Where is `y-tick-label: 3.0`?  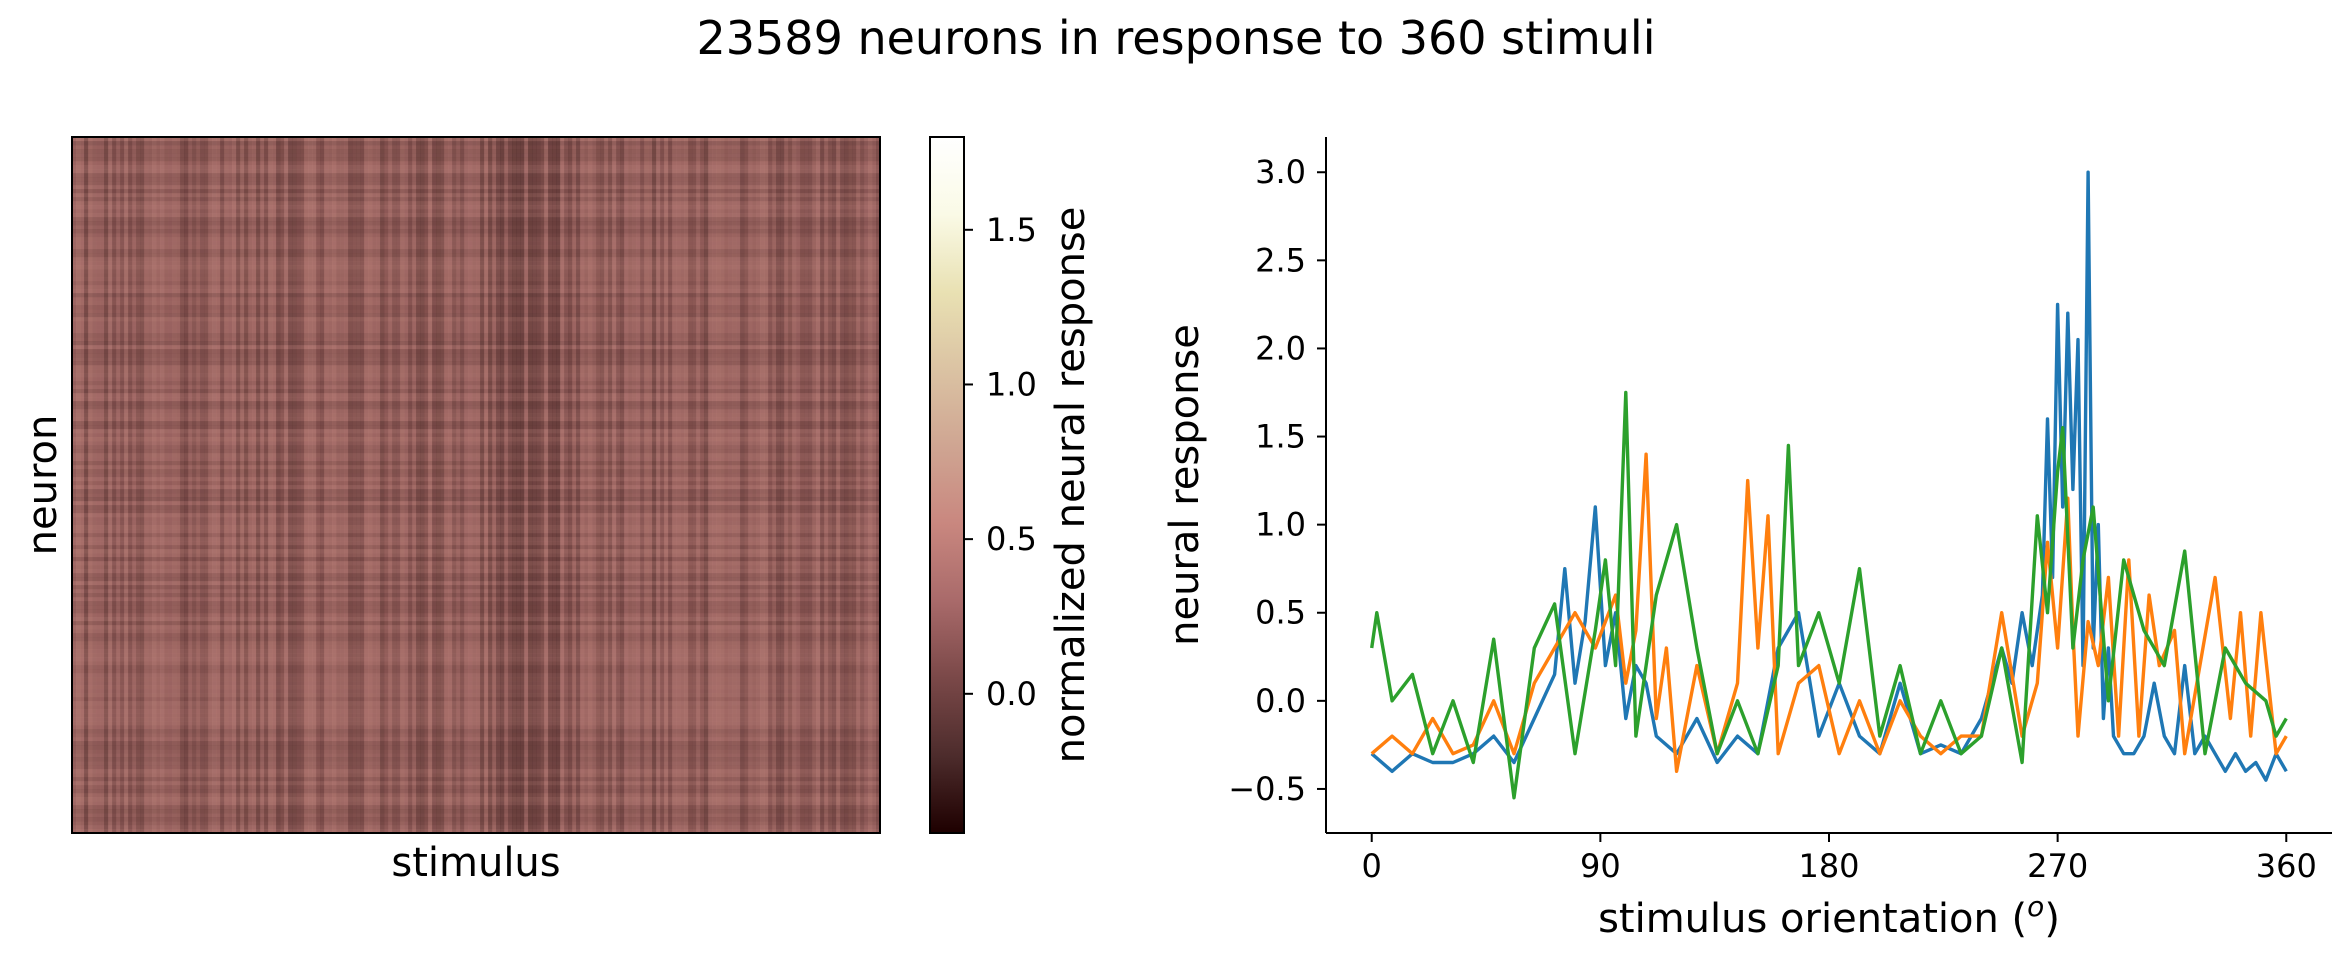
y-tick-label: 3.0 is located at coordinates (1280, 172).